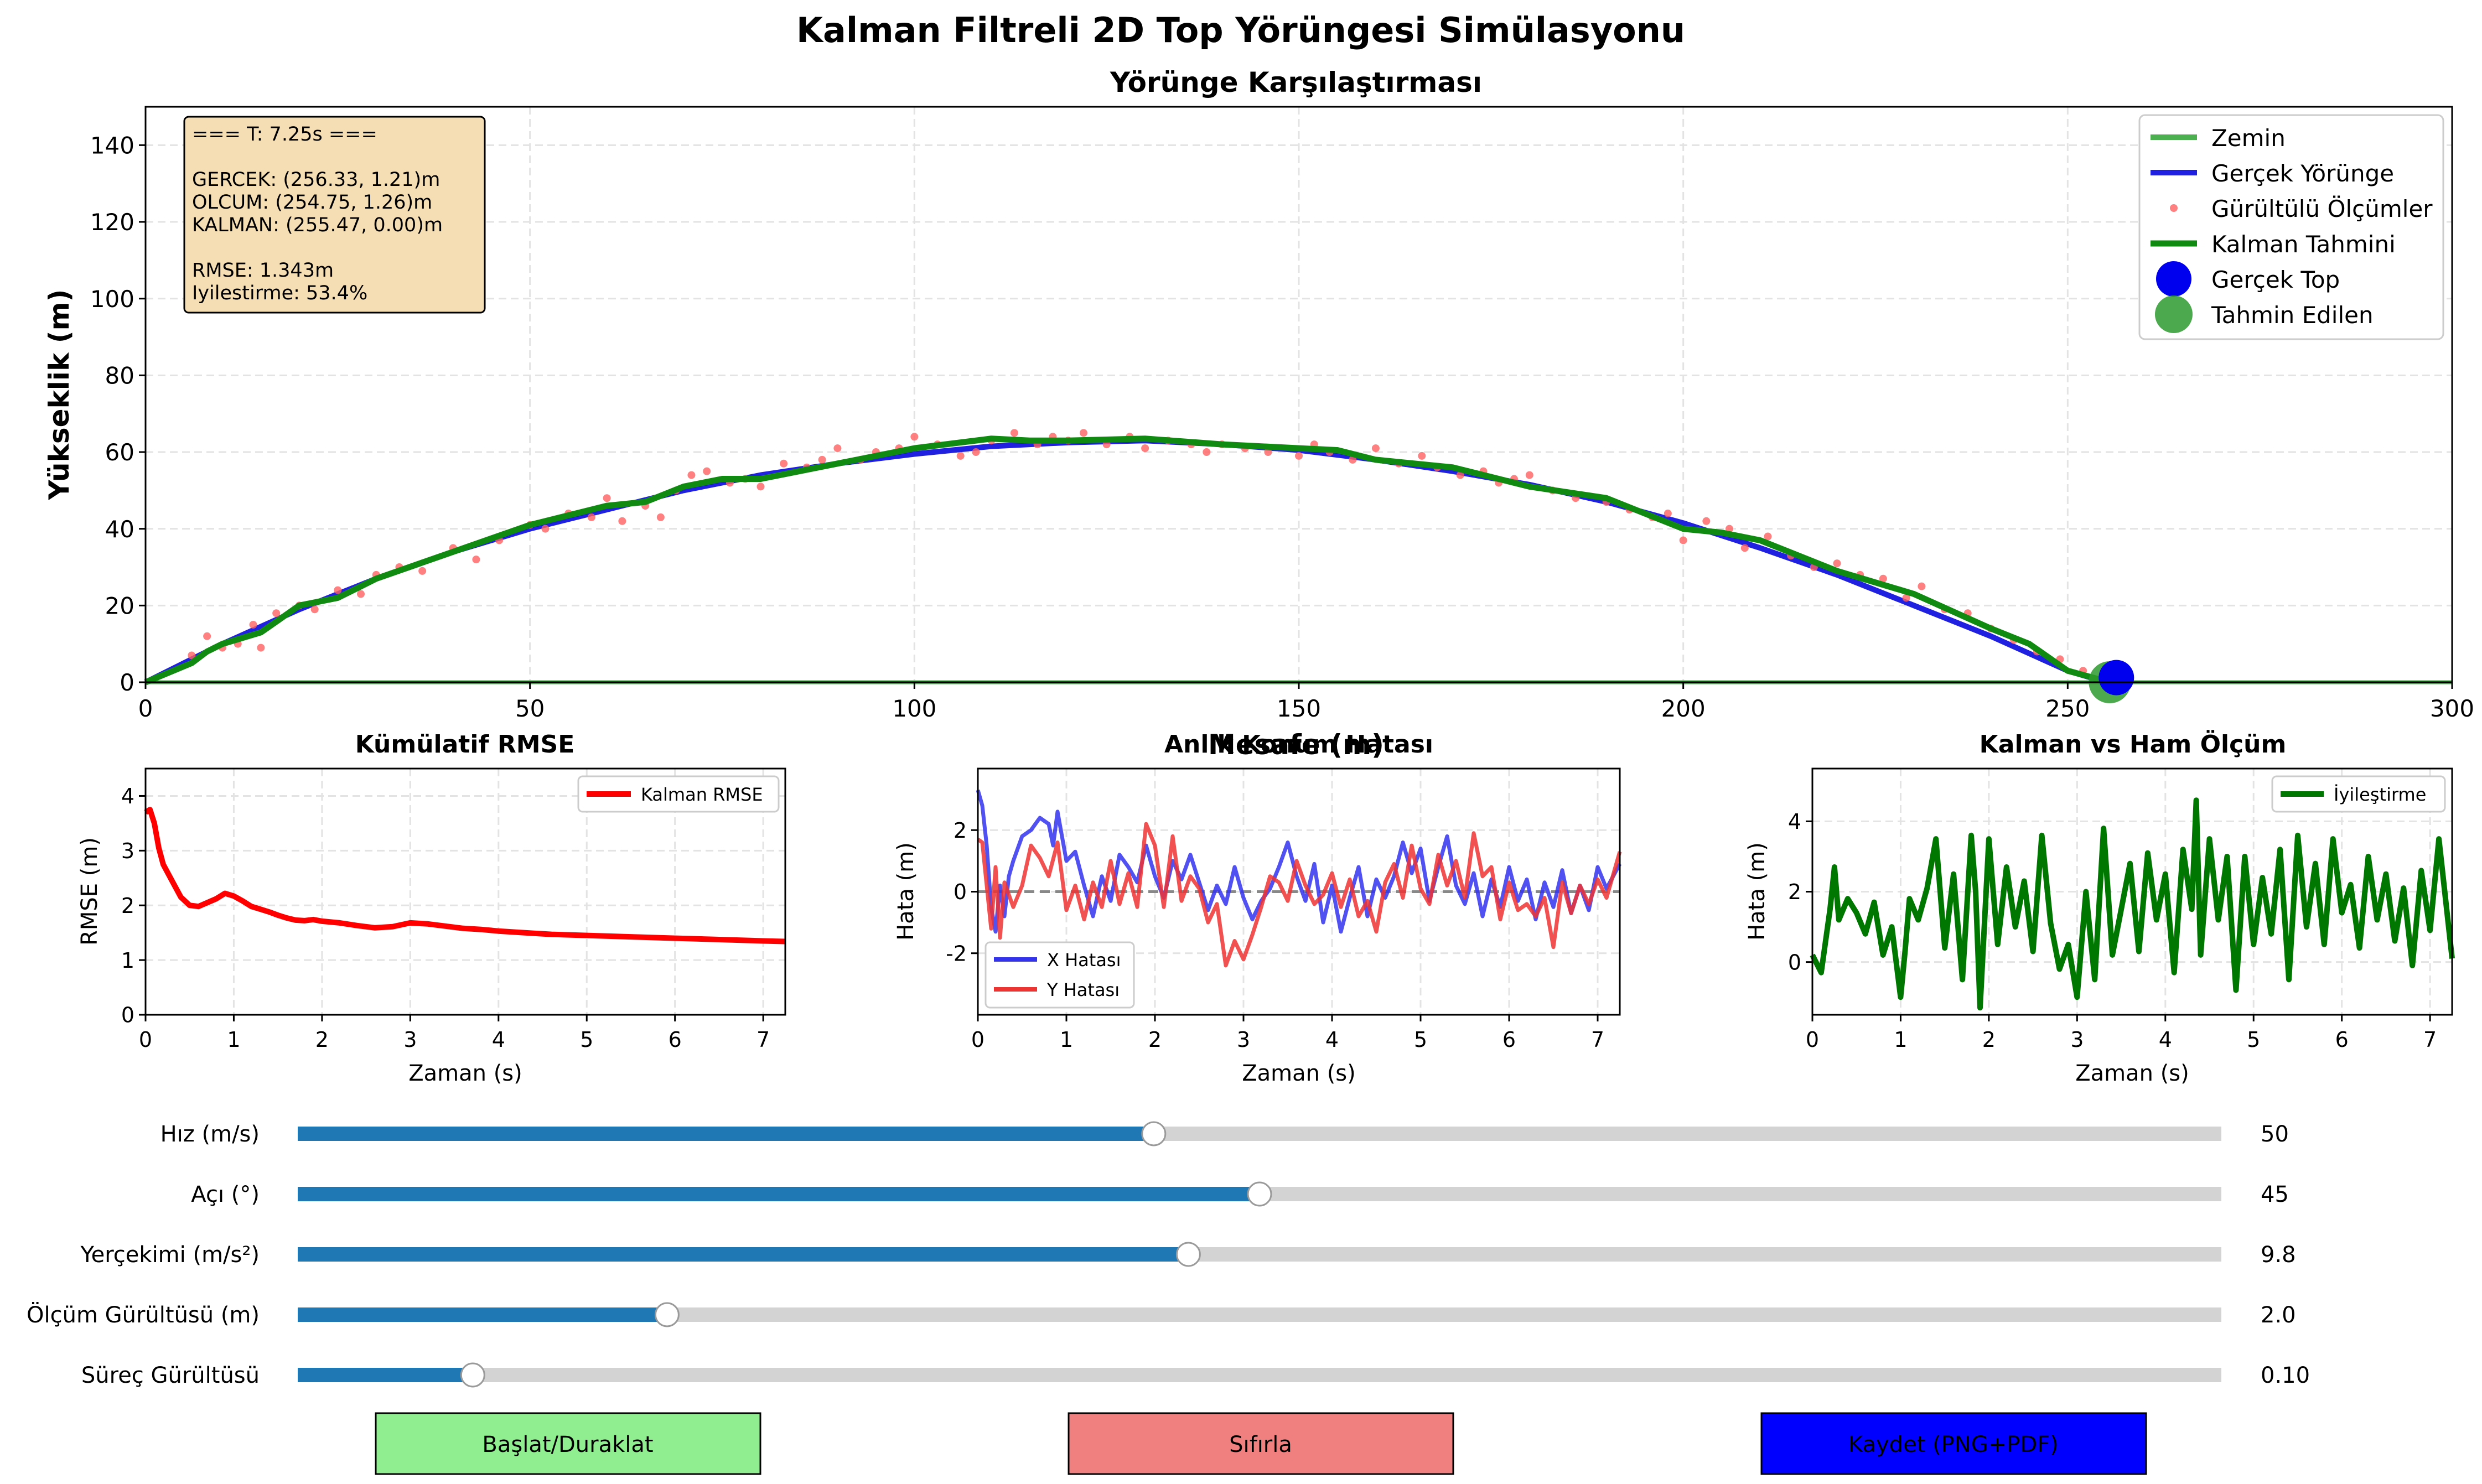 The height and width of the screenshot is (1484, 2482). I want to click on slider-label: Açı (°), so click(225, 1194).